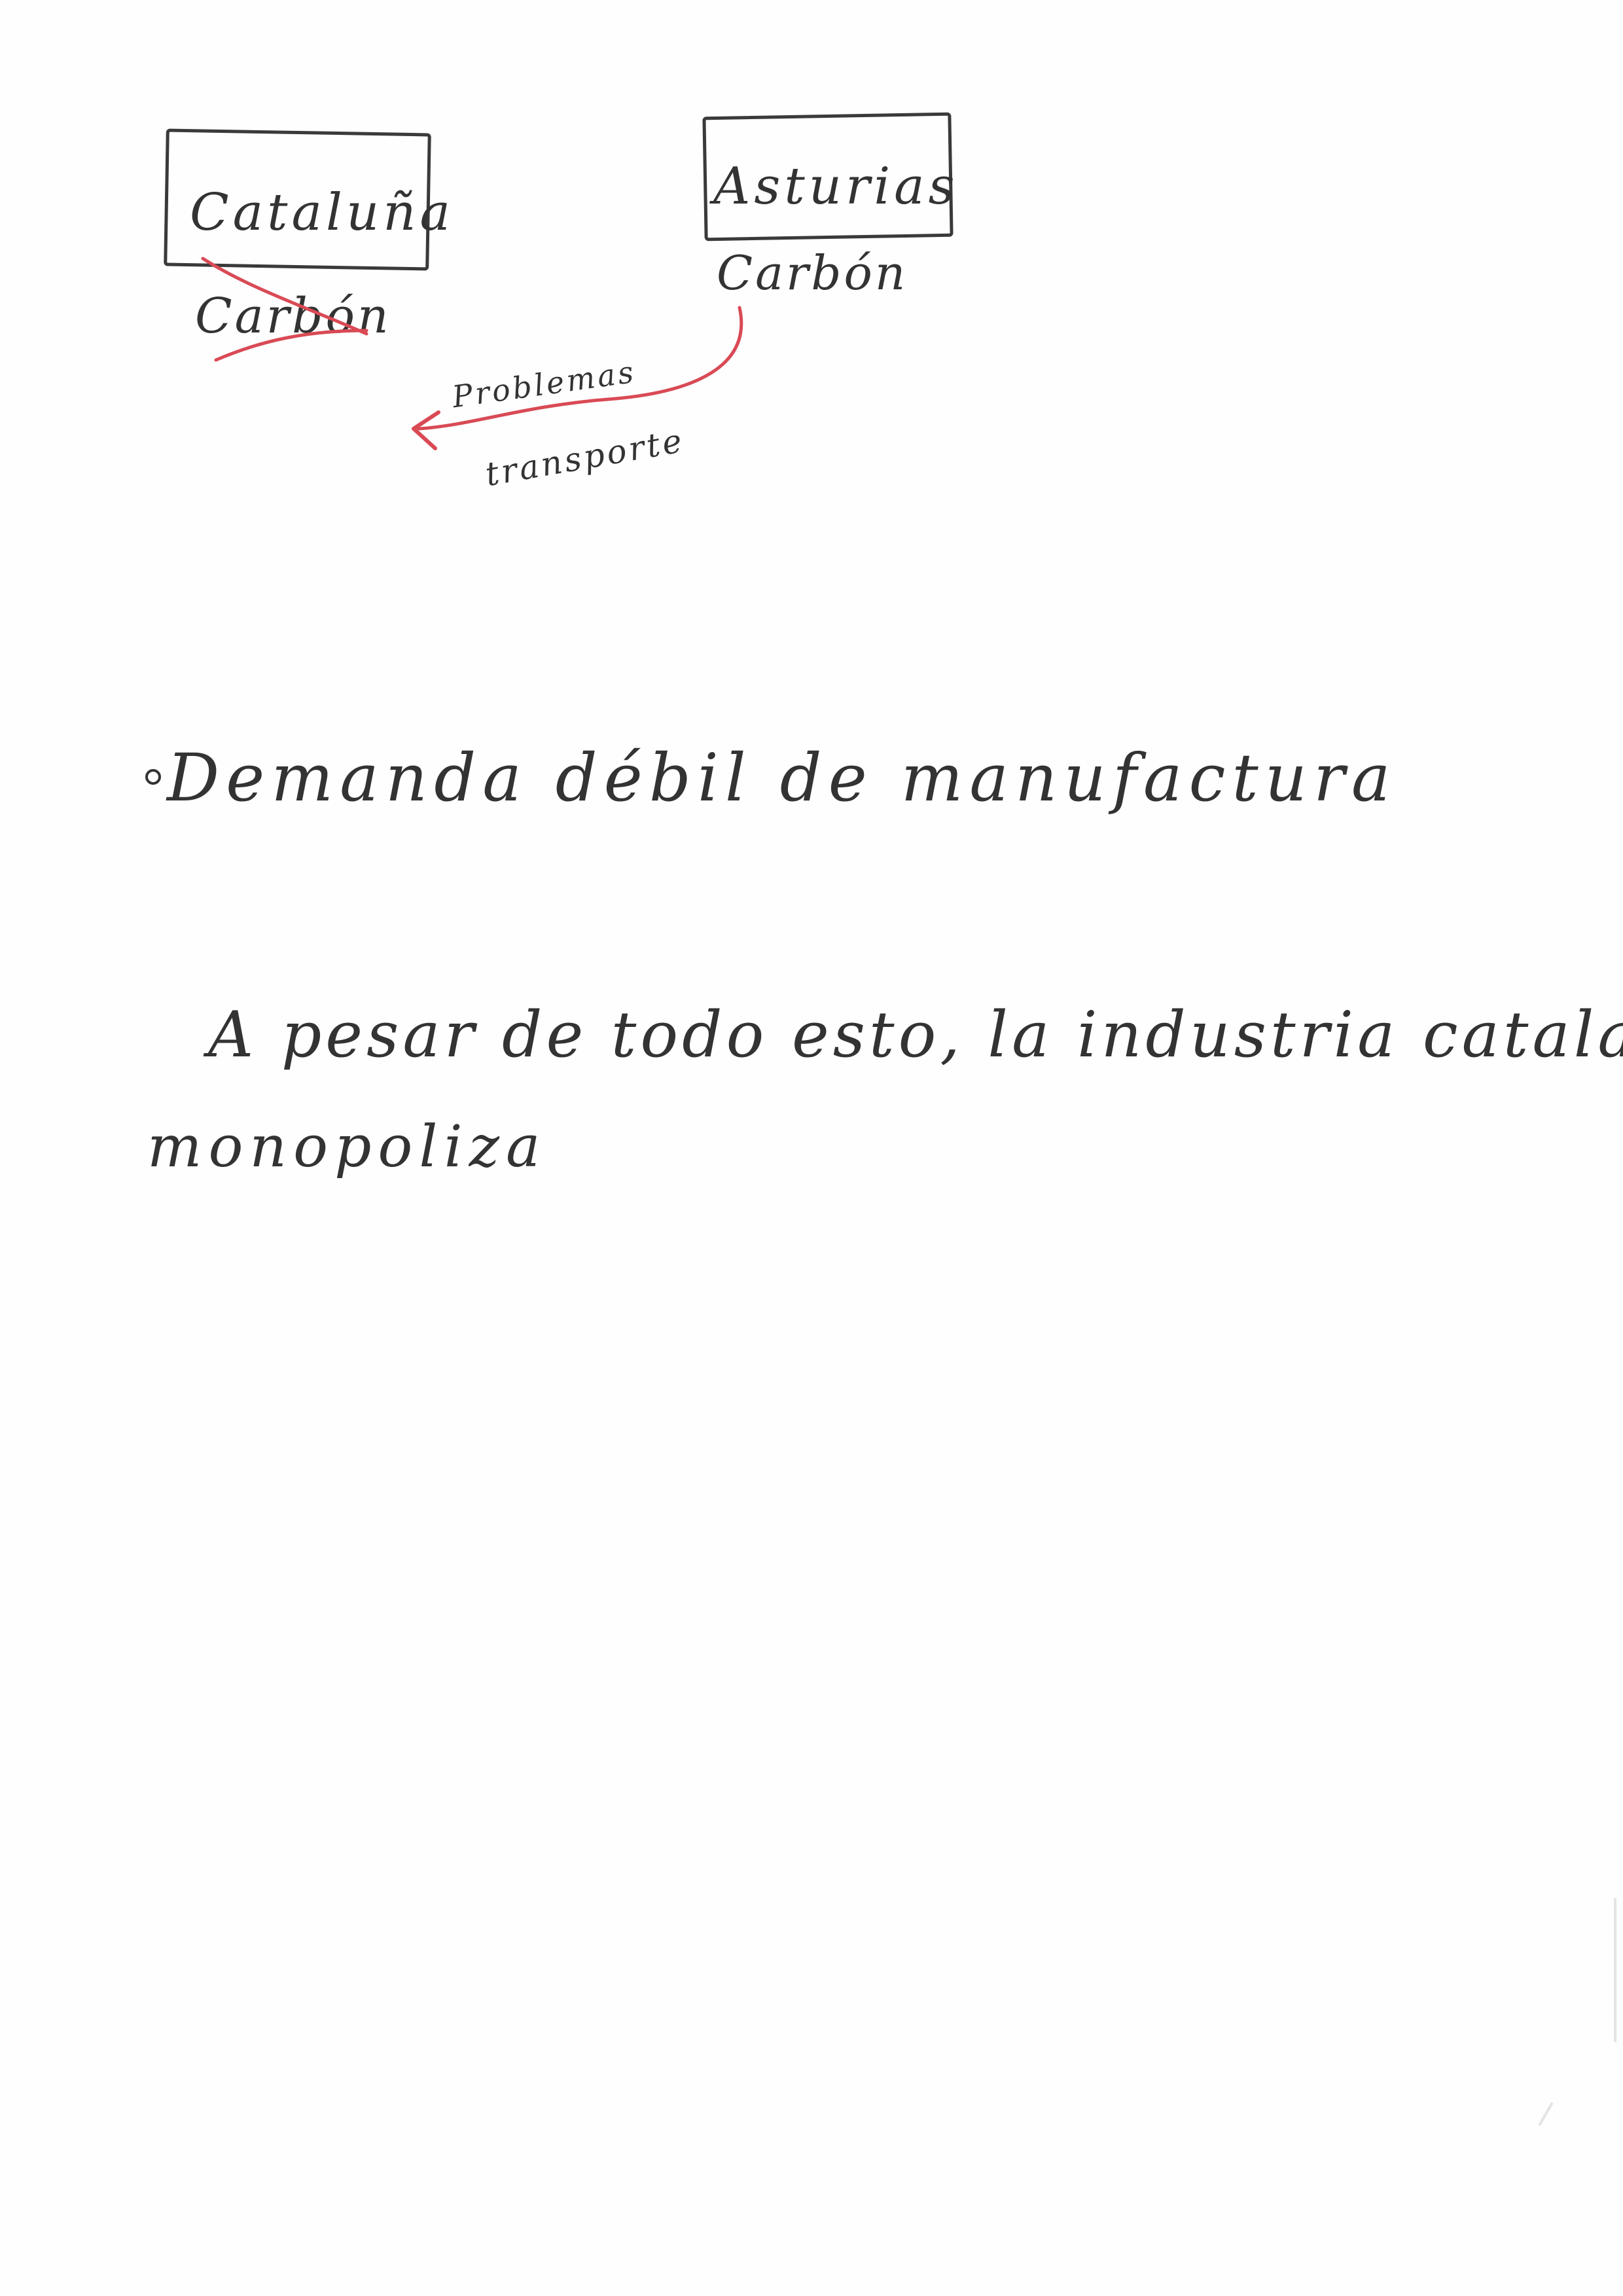 The height and width of the screenshot is (2296, 1623). I want to click on bullet-dot, so click(153, 777).